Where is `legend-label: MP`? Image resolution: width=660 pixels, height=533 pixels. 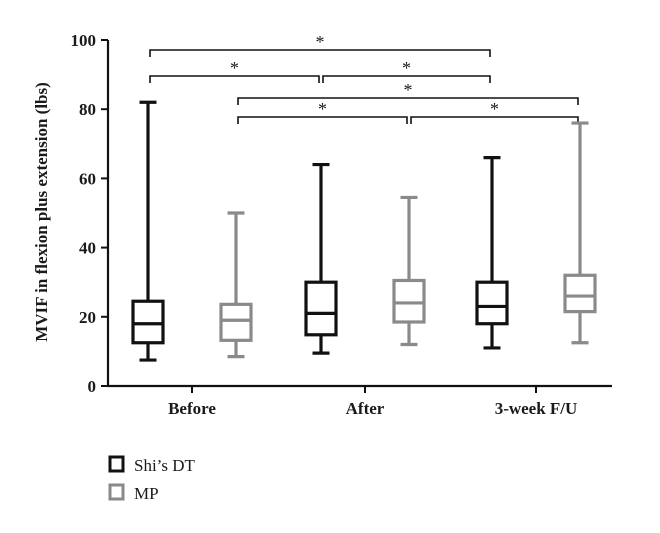
legend-label: MP is located at coordinates (146, 493).